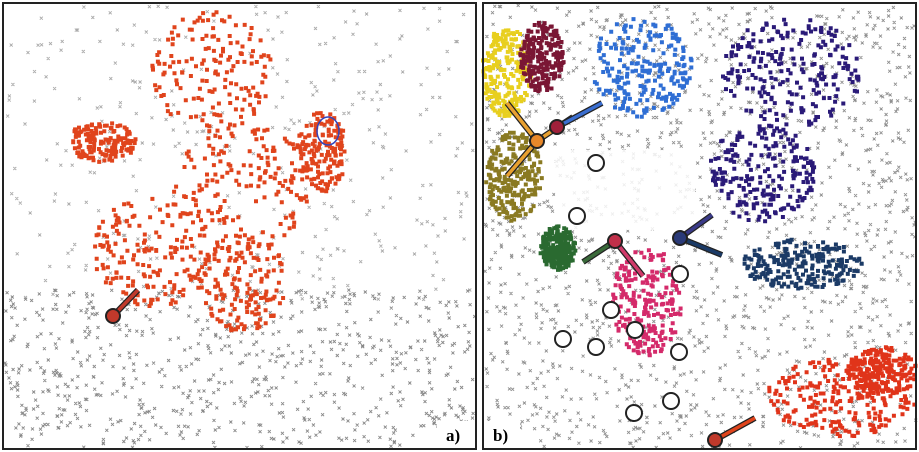 The height and width of the screenshot is (452, 919). Describe the element at coordinates (453, 435) in the screenshot. I see `panel-label: a)` at that location.